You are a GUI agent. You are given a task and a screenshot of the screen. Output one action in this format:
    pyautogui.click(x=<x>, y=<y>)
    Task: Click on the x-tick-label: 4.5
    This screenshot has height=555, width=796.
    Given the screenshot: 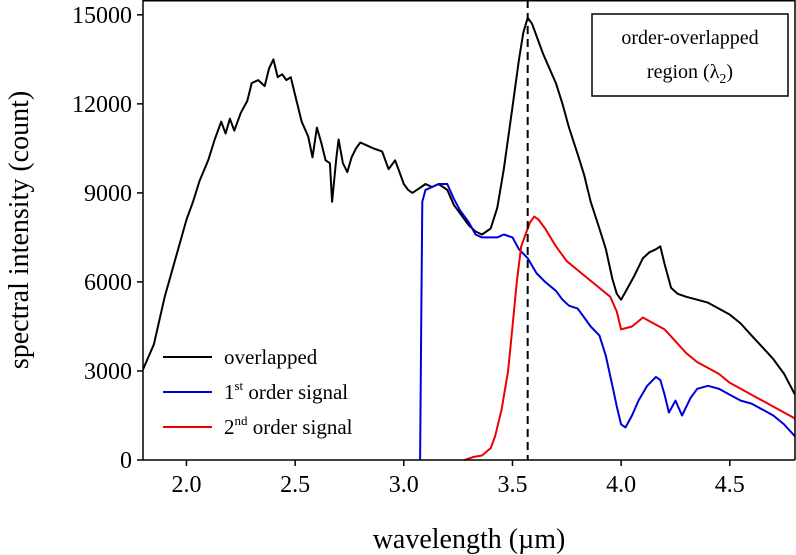 What is the action you would take?
    pyautogui.click(x=730, y=485)
    